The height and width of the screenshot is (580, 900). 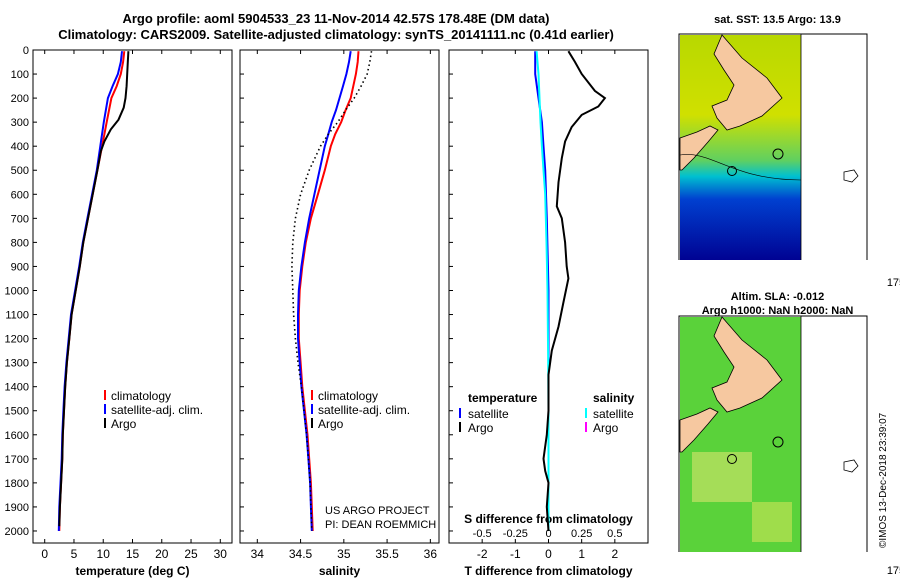 What do you see at coordinates (340, 571) in the screenshot?
I see `x-axis-label-salinity: salinity` at bounding box center [340, 571].